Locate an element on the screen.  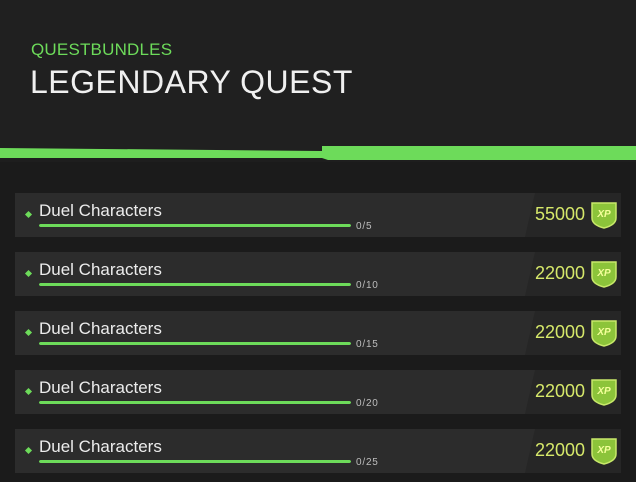
progress-count: 0/15 is located at coordinates (367, 344).